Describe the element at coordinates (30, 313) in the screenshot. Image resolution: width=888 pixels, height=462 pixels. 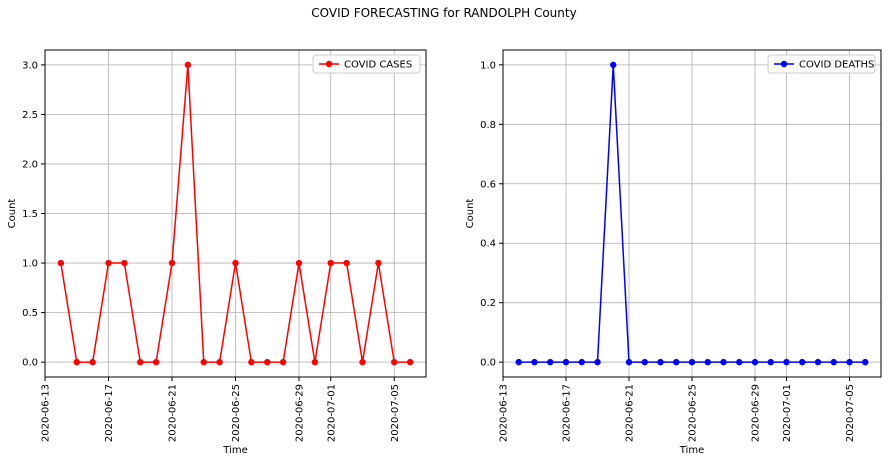
I see `y-tick-label: 0.5` at that location.